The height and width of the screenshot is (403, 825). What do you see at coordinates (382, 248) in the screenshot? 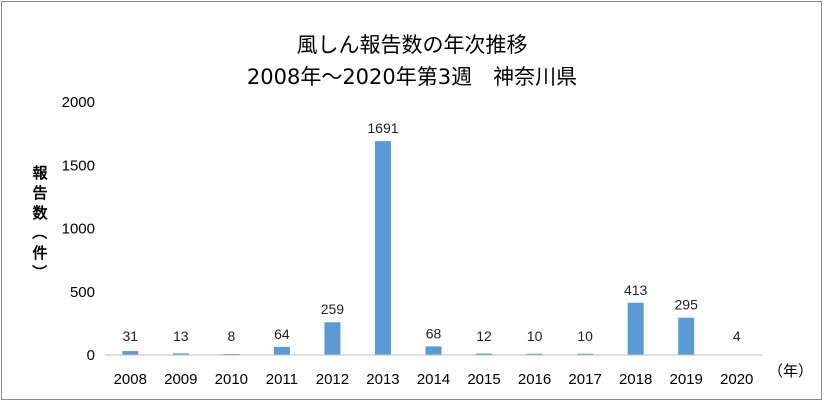
I see `bar-2013` at bounding box center [382, 248].